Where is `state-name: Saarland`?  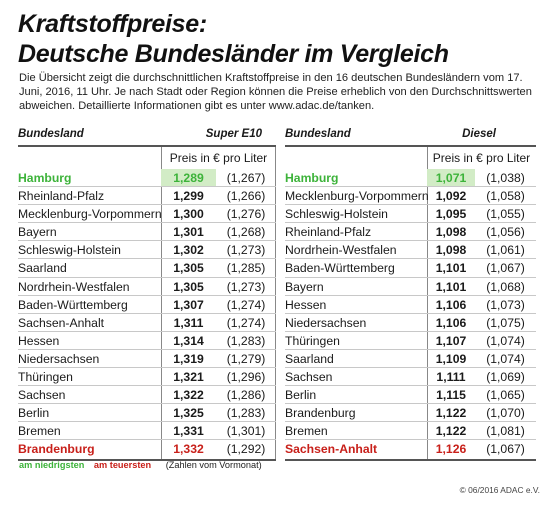
state-name: Saarland is located at coordinates (309, 358).